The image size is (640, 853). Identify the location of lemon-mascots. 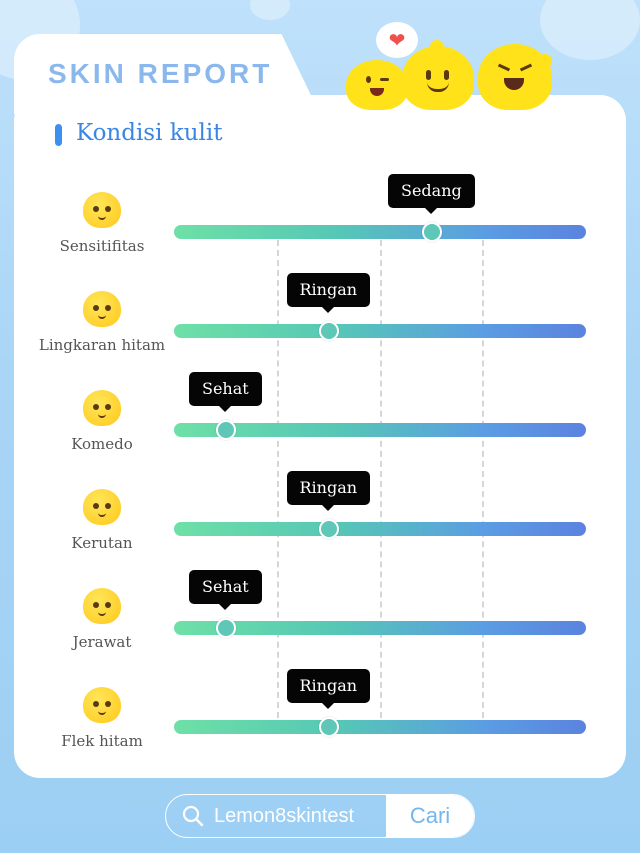
(460, 65).